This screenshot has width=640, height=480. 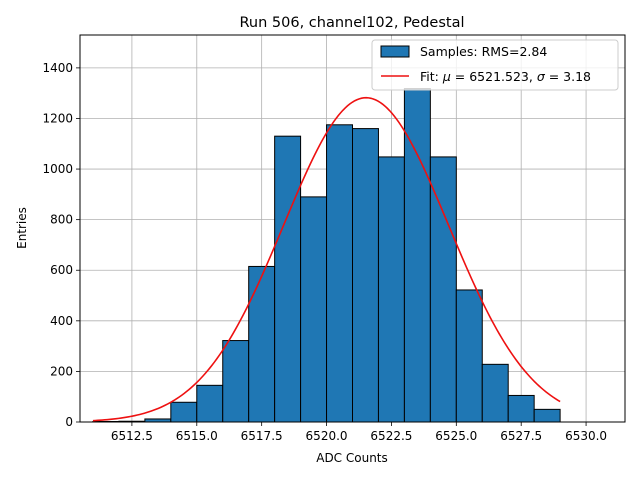 I want to click on y-tick-label: 0, so click(x=69, y=422).